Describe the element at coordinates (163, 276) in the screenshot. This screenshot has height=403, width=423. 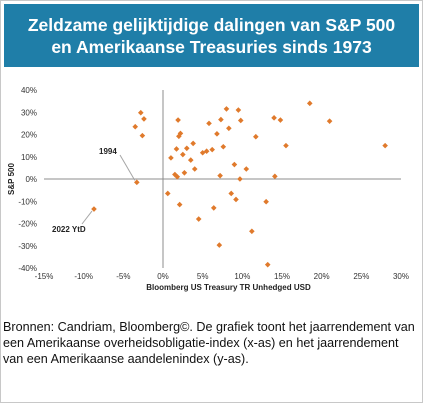
I see `x-tick-label: 0%` at that location.